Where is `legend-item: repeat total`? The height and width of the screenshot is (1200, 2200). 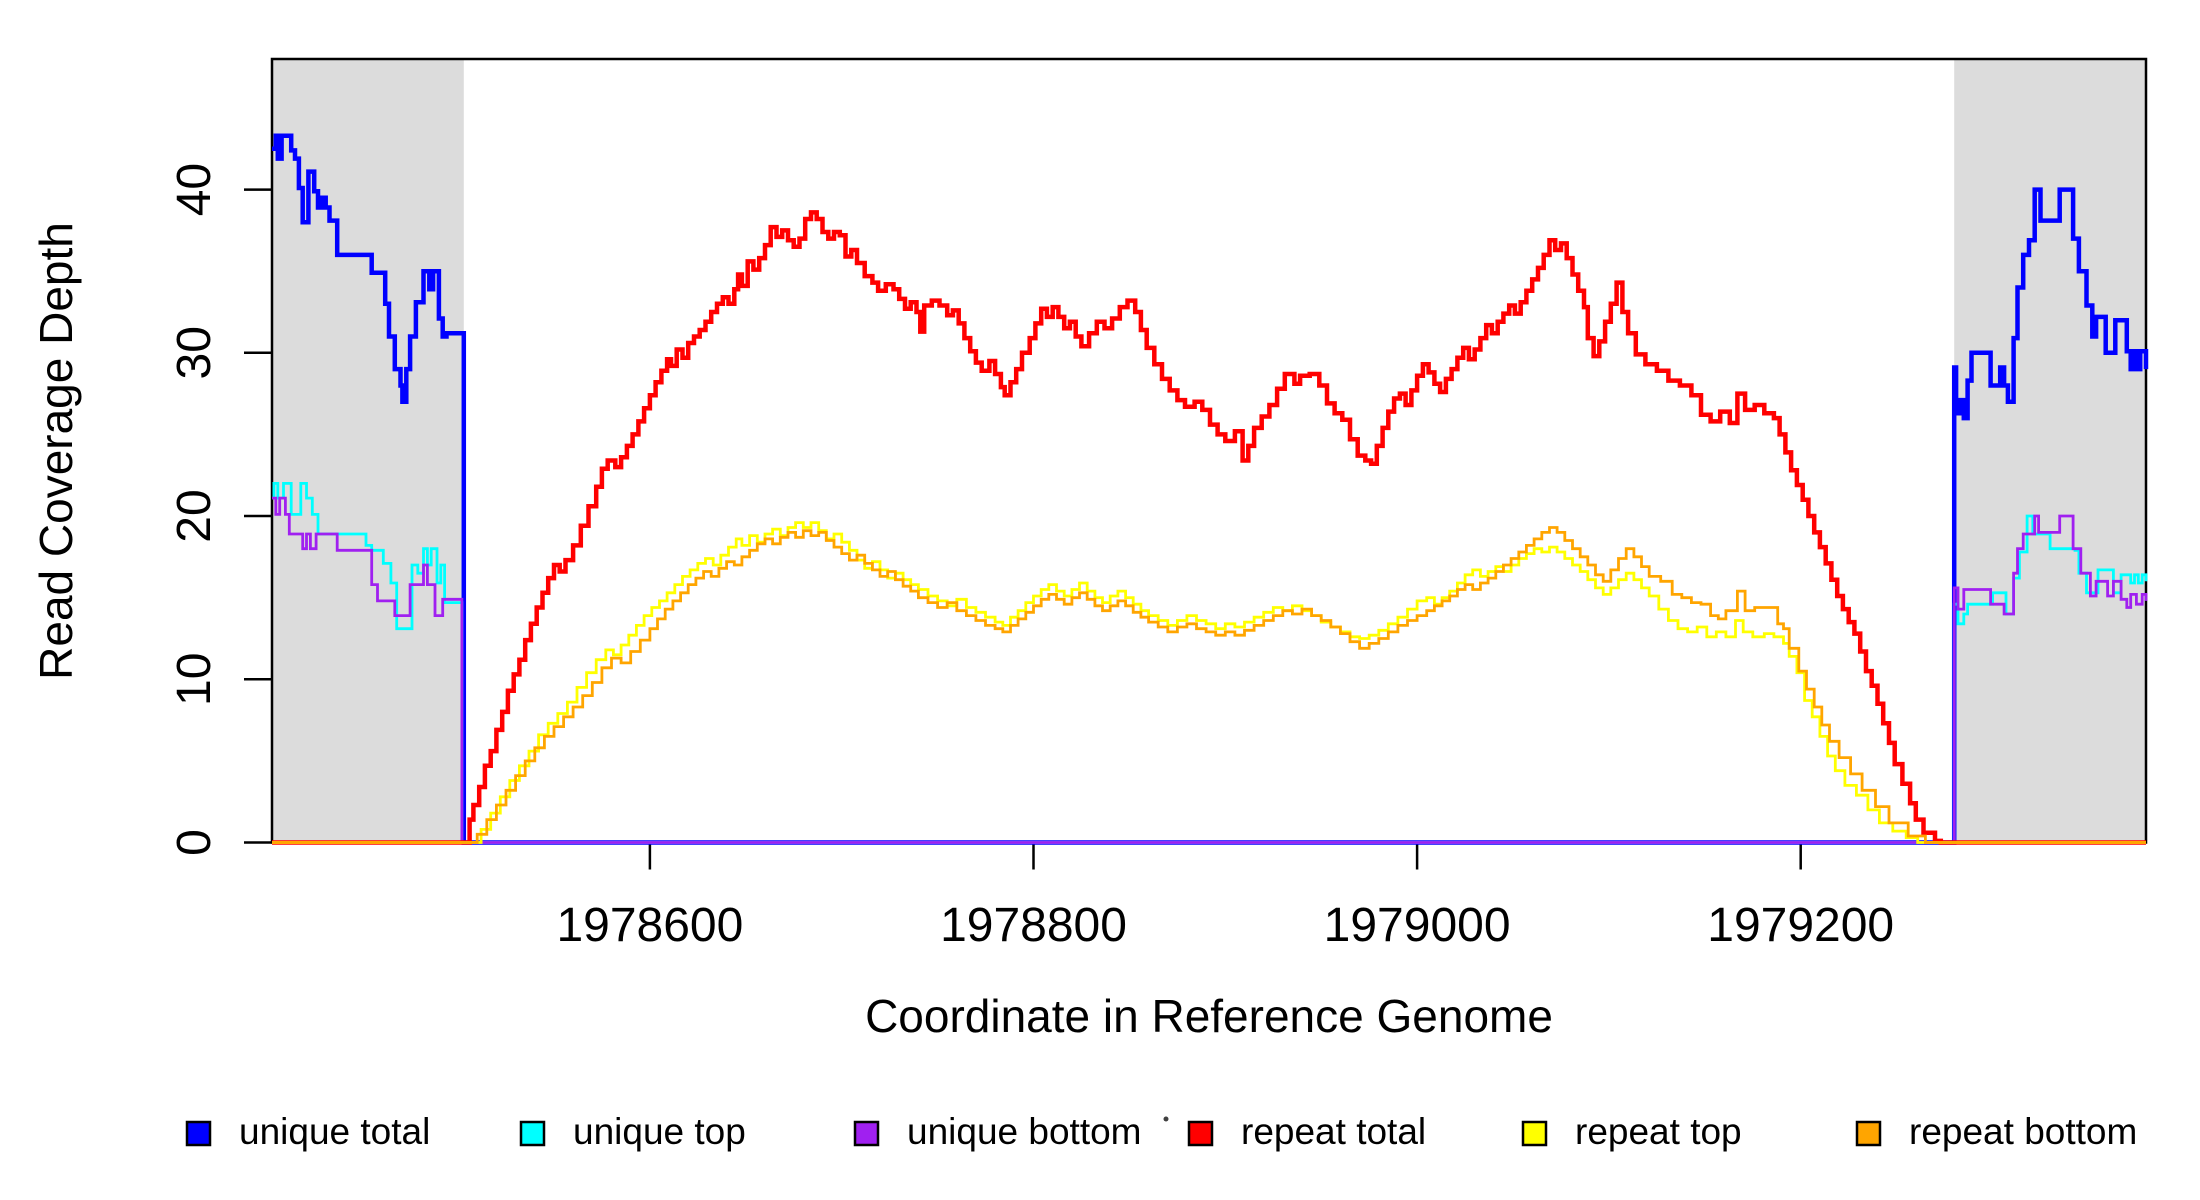 legend-item: repeat total is located at coordinates (1306, 1131).